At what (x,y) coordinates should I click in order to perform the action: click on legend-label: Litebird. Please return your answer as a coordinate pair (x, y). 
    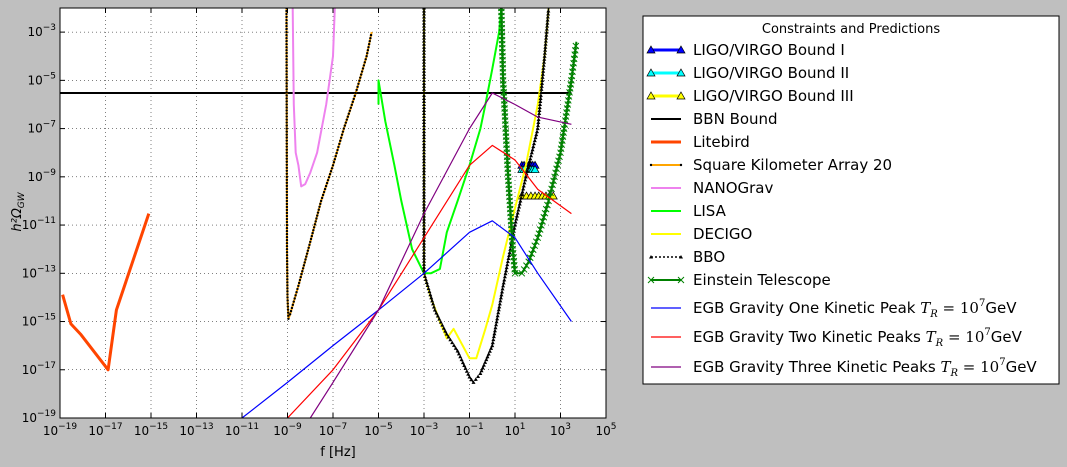
    Looking at the image, I should click on (721, 142).